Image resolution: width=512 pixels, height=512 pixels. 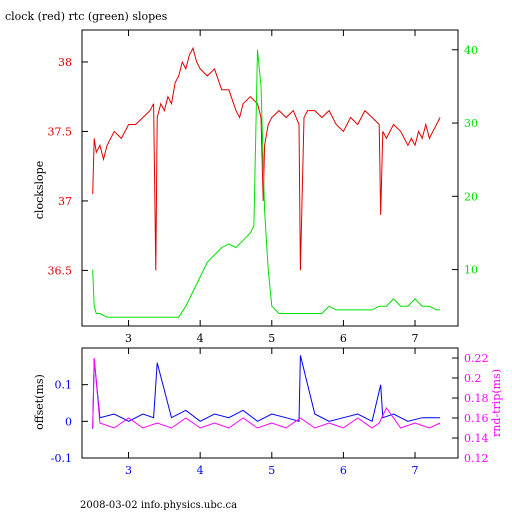 What do you see at coordinates (64, 385) in the screenshot?
I see `y-tick-label: 0.1` at bounding box center [64, 385].